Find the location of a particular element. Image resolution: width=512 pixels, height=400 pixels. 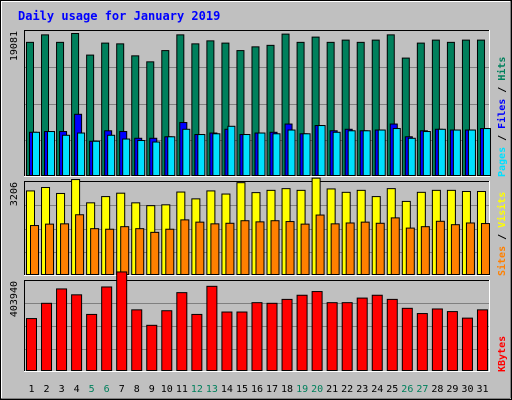

day-label: 1 is located at coordinates (32, 389).